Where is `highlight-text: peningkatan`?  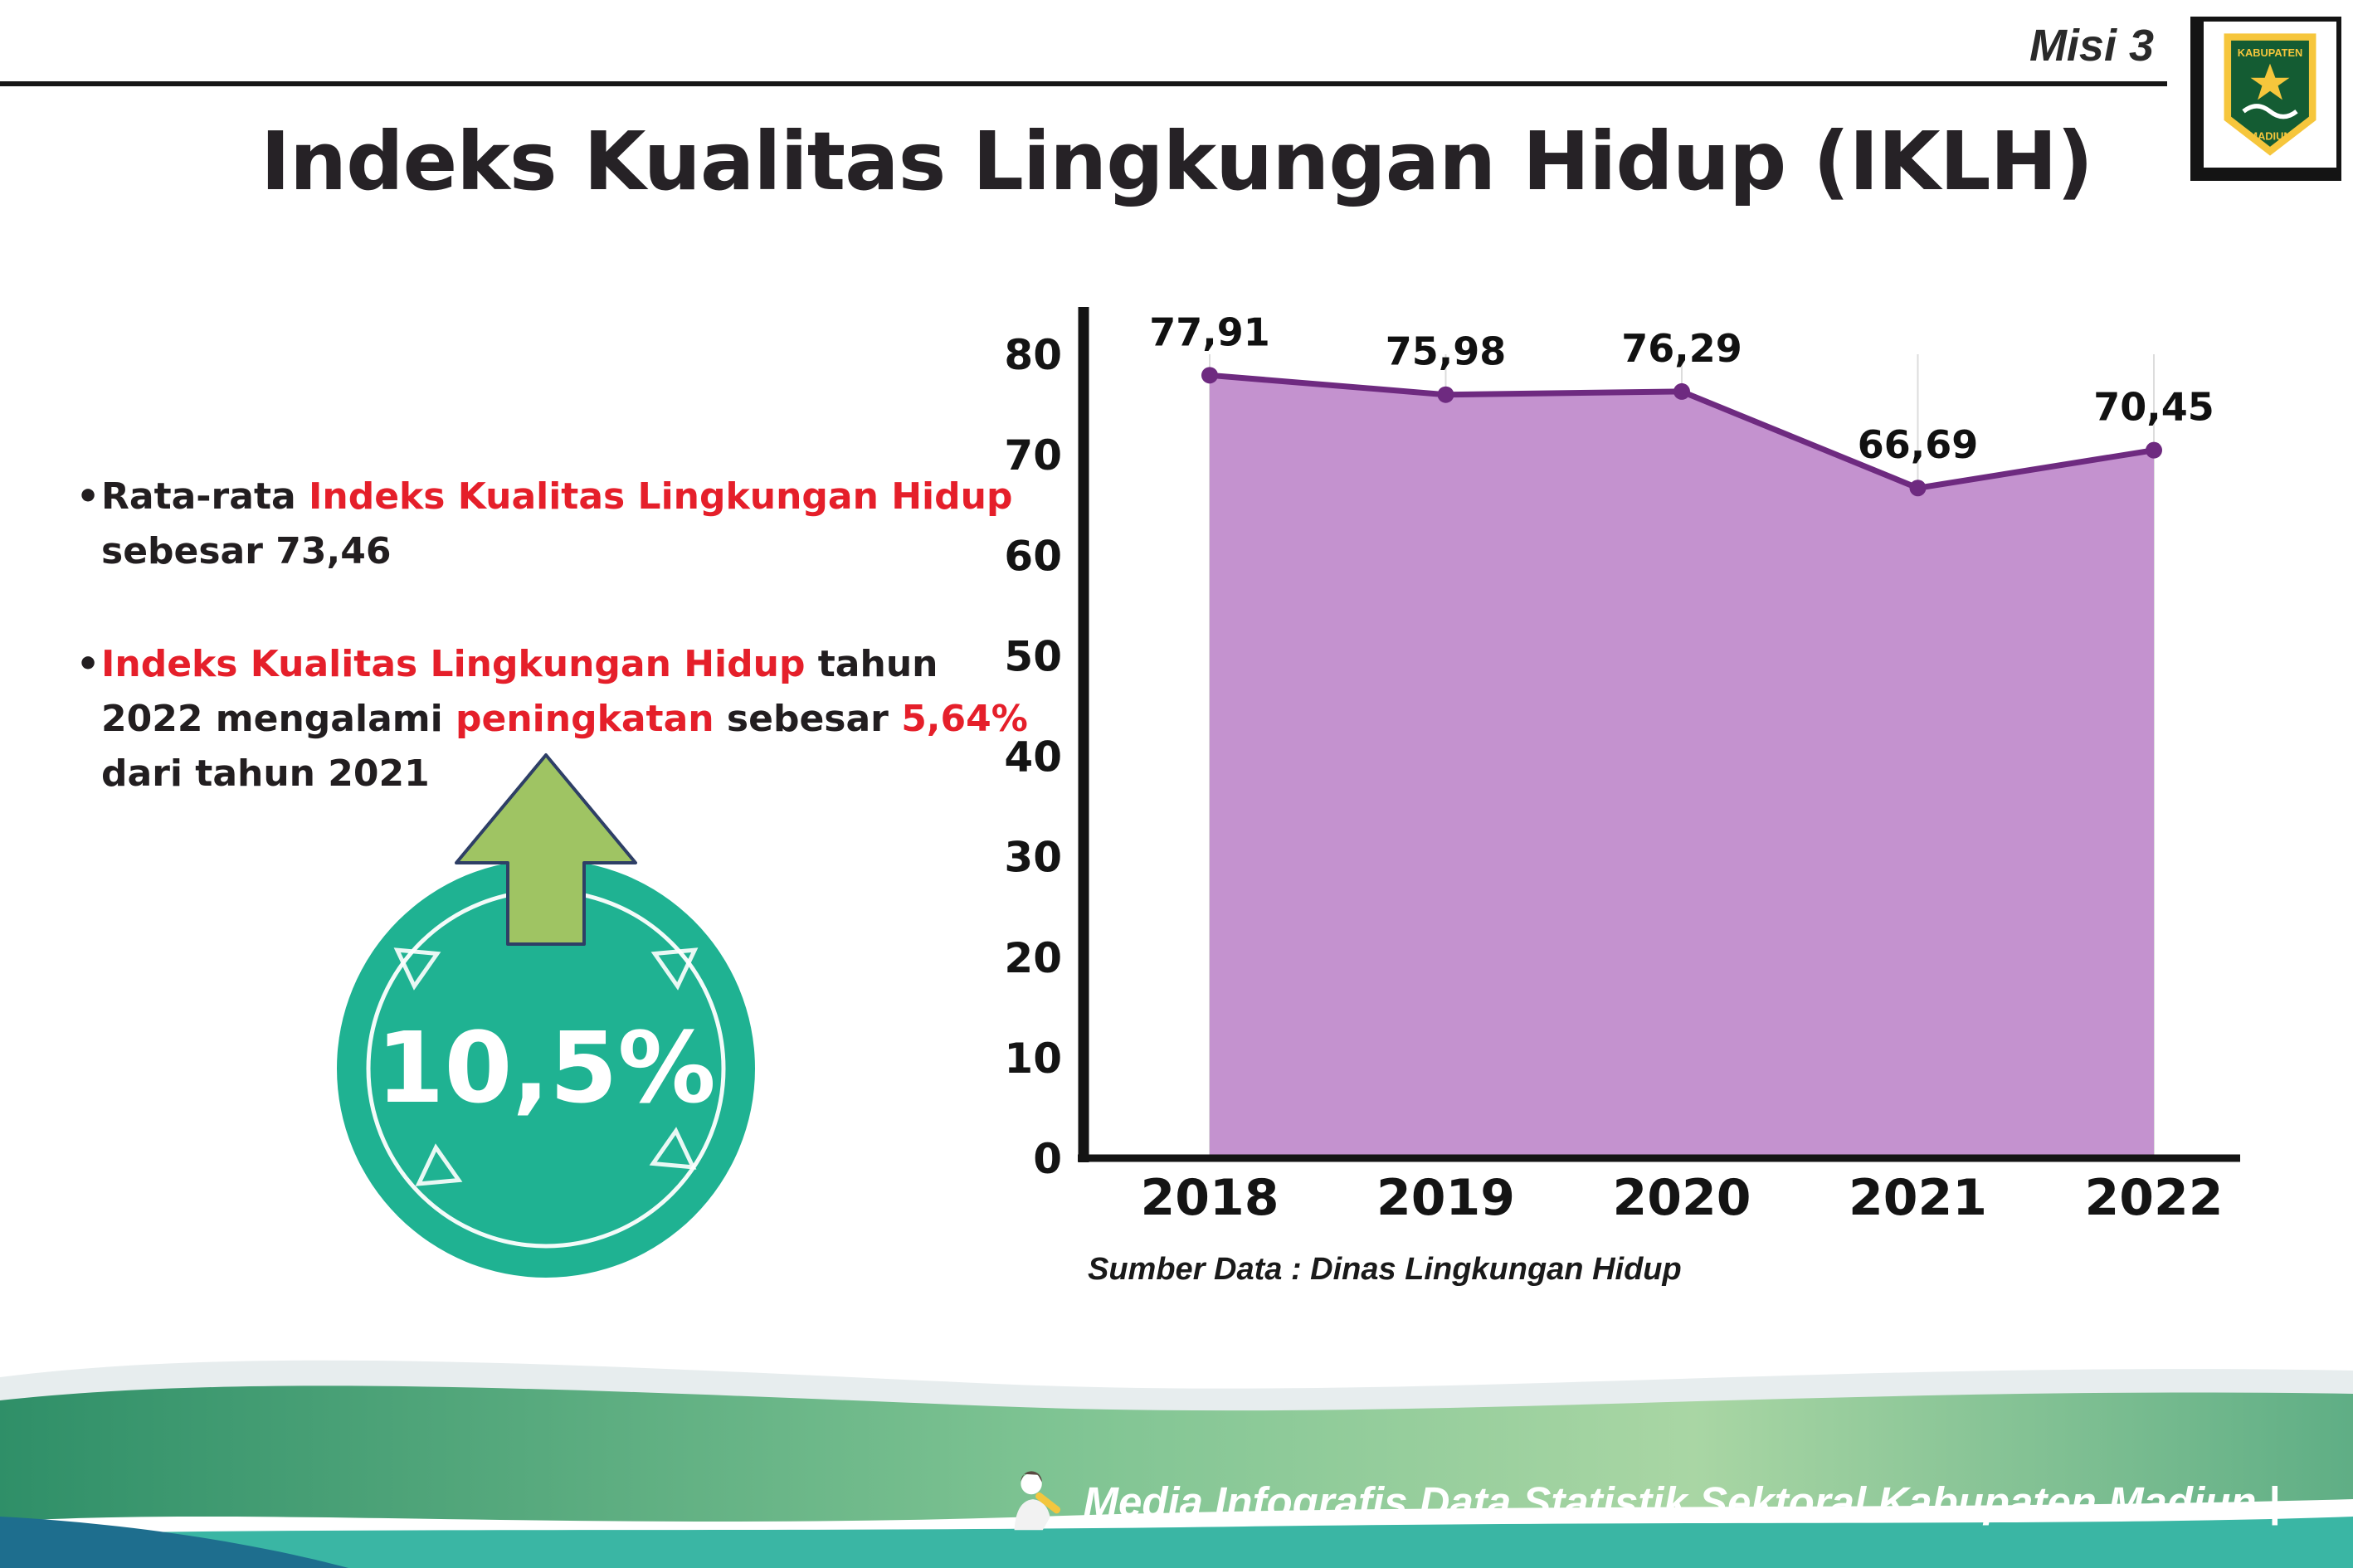 highlight-text: peningkatan is located at coordinates (584, 719).